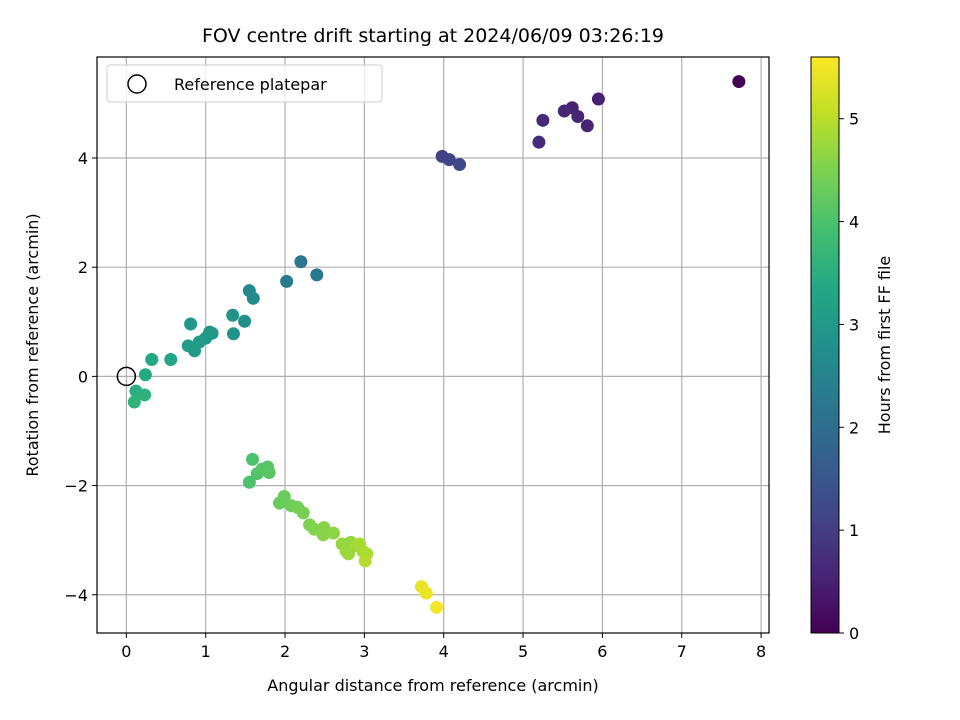 This screenshot has height=720, width=960. I want to click on legend-entry-reference: Reference platepar, so click(250, 84).